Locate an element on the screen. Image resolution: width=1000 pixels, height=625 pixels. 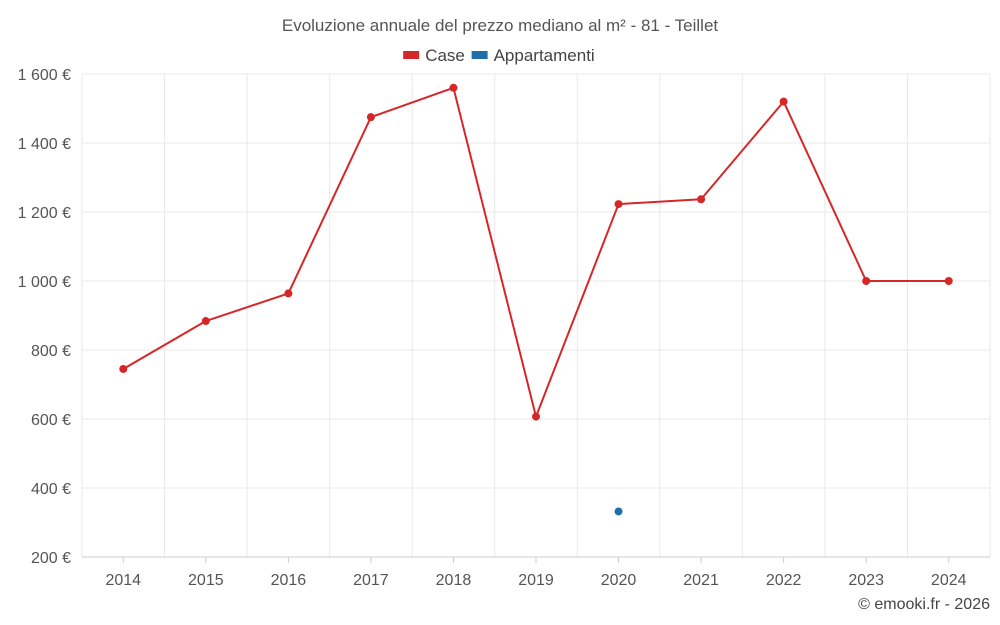
x-tick-label: 2017 is located at coordinates (371, 580).